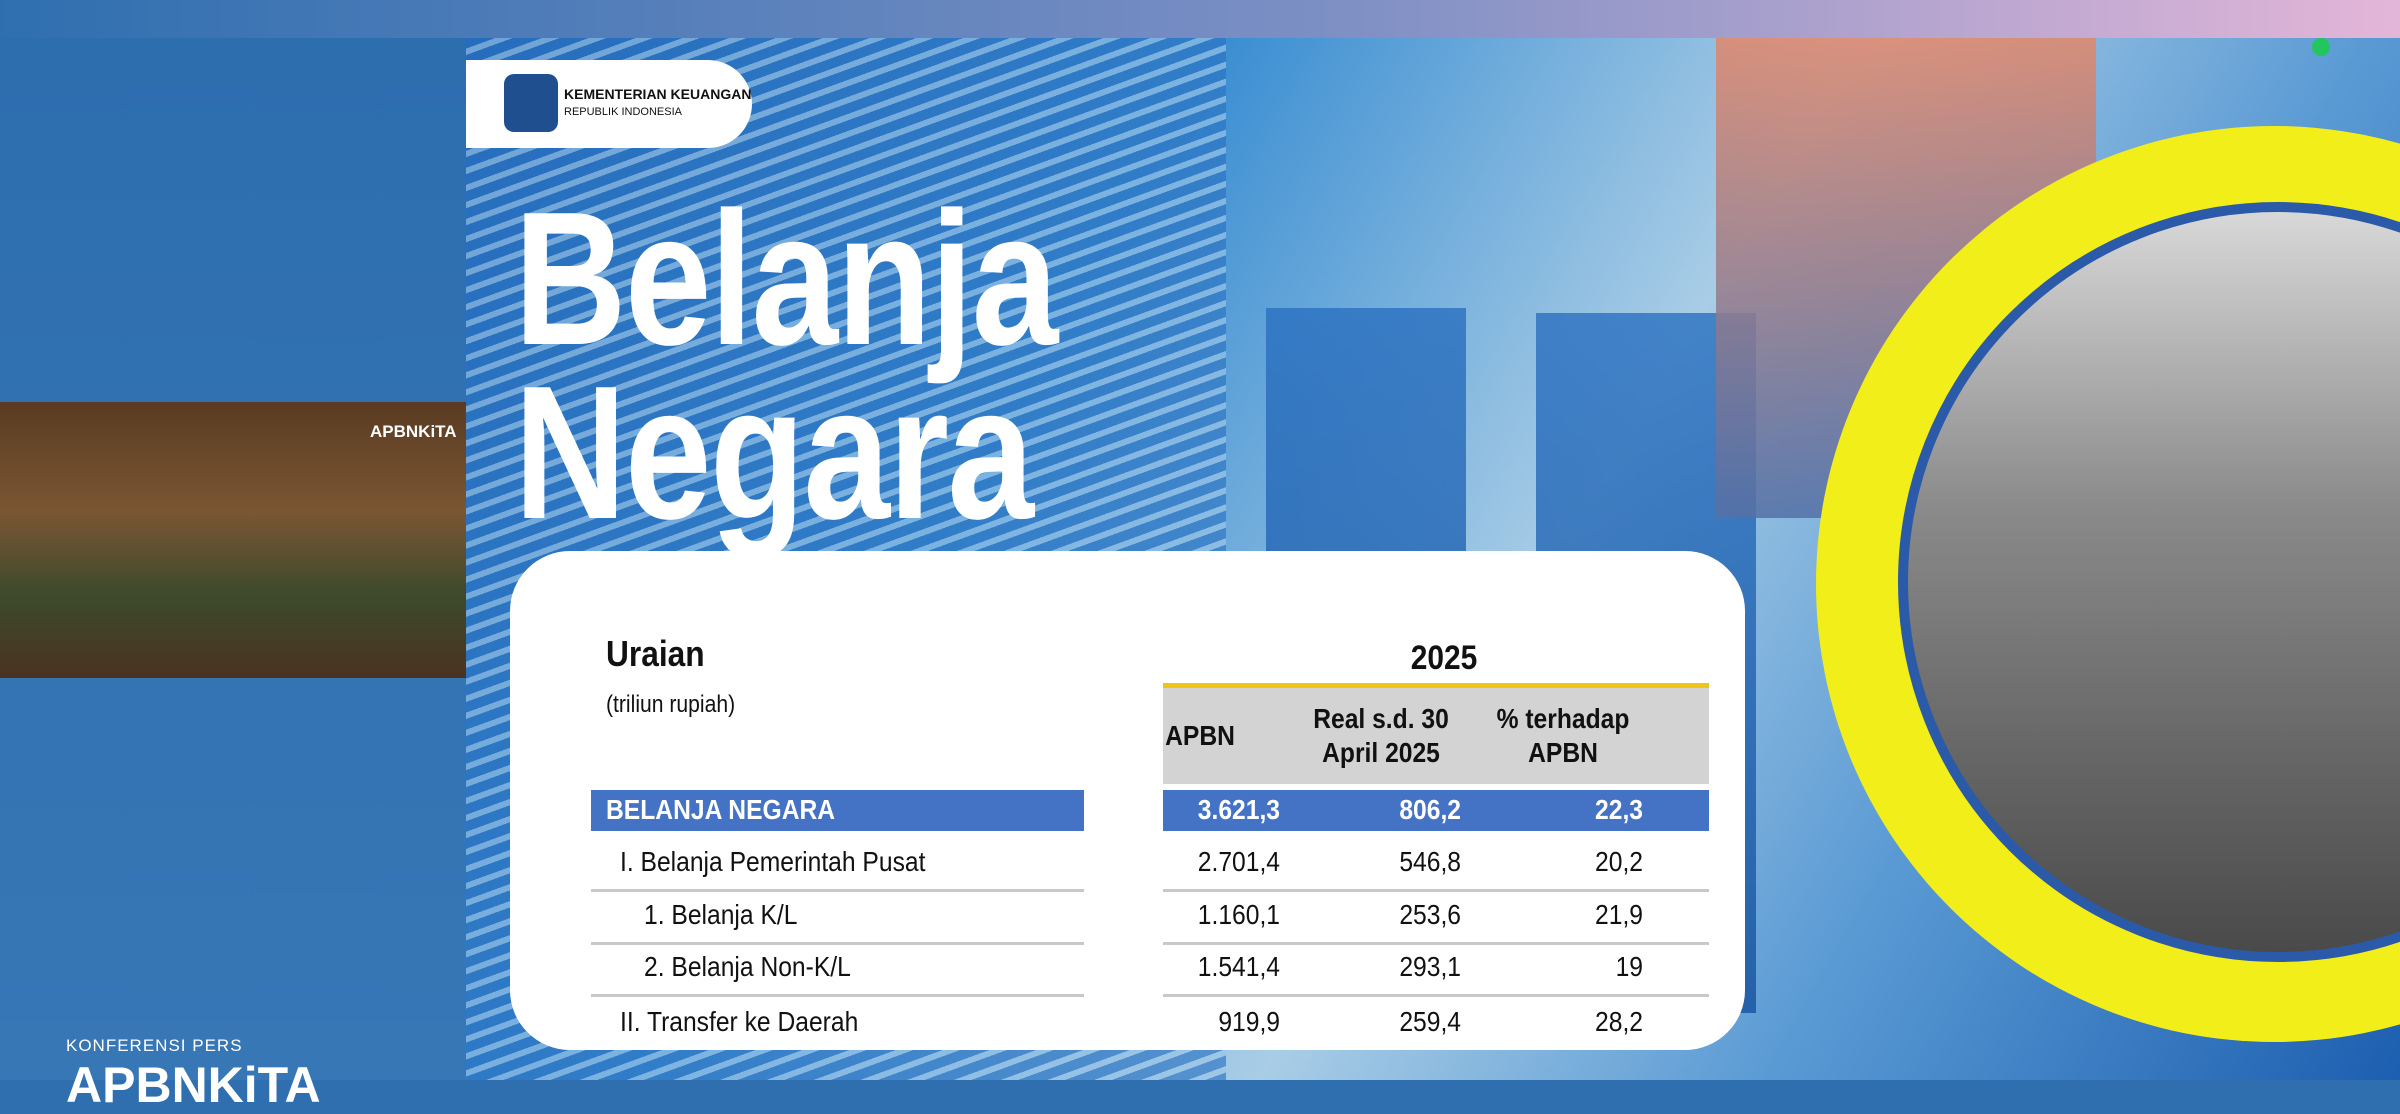 This screenshot has height=1114, width=2400. What do you see at coordinates (1430, 861) in the screenshot?
I see `row-value: 546,8` at bounding box center [1430, 861].